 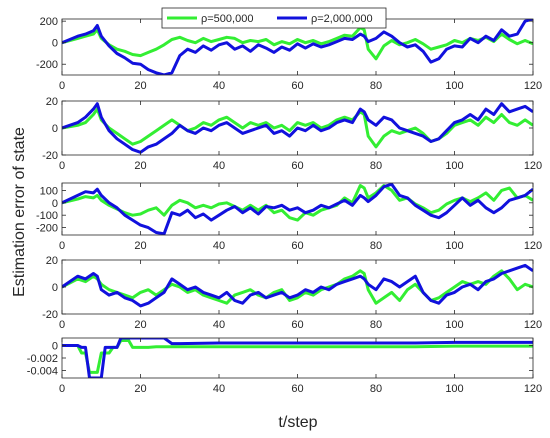 I want to click on legend: ρ=500,000 ρ=2,000,000, so click(x=274, y=18).